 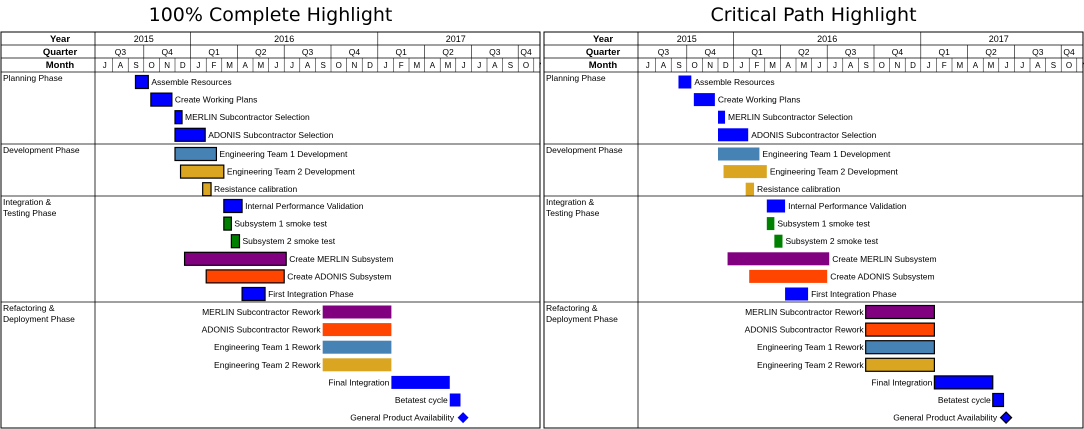 I want to click on task-label: First Integration Phase, so click(x=854, y=294).